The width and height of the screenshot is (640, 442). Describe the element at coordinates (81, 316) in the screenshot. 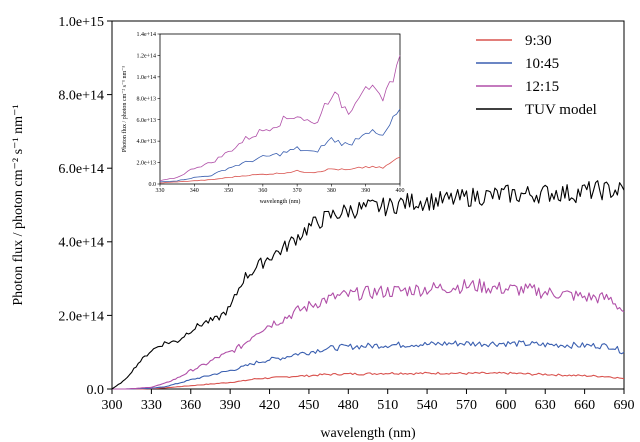

I see `main-y-tick-label: 2.0e+14` at that location.